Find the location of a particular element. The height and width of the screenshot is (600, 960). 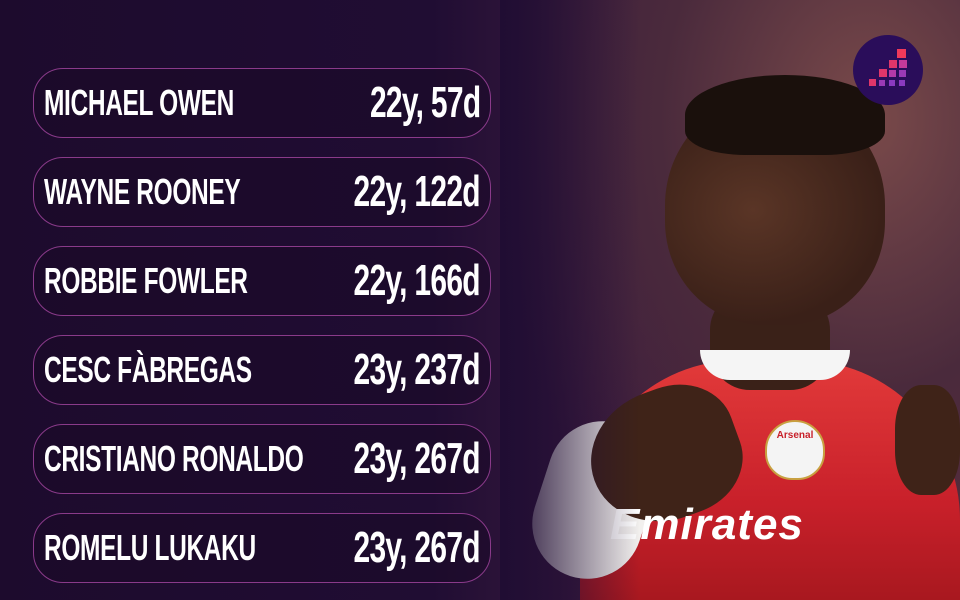

brand-logo-icon is located at coordinates (888, 70).